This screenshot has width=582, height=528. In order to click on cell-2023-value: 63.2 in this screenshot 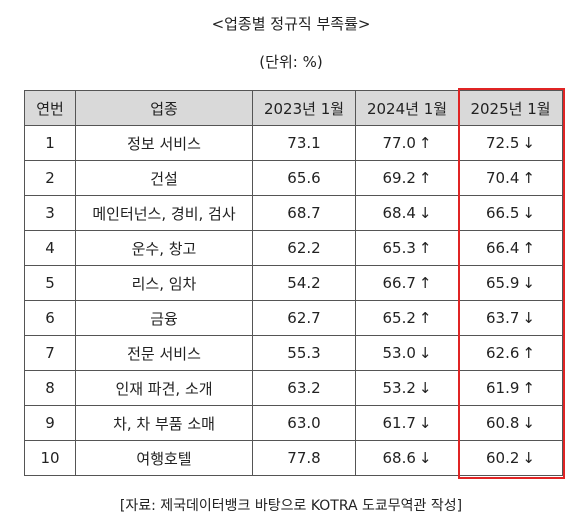, I will do `click(304, 388)`.